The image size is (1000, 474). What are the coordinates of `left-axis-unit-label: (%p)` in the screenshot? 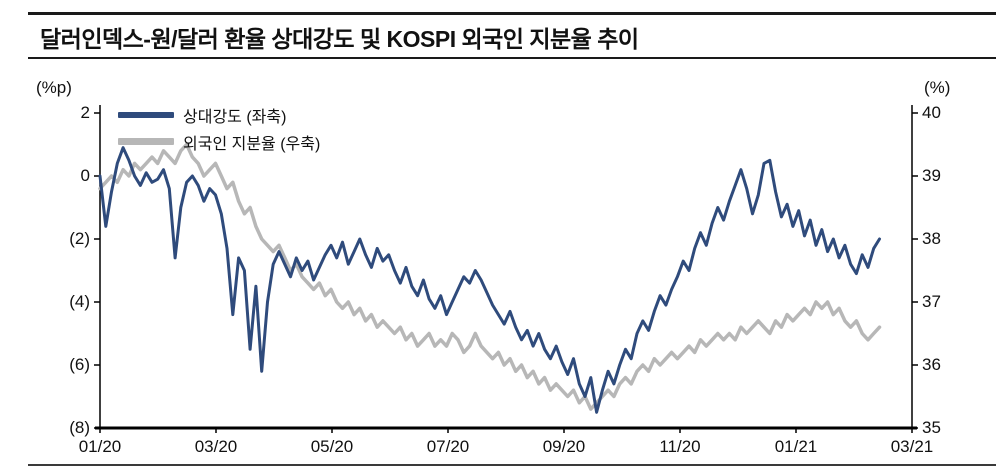 It's located at (54, 87).